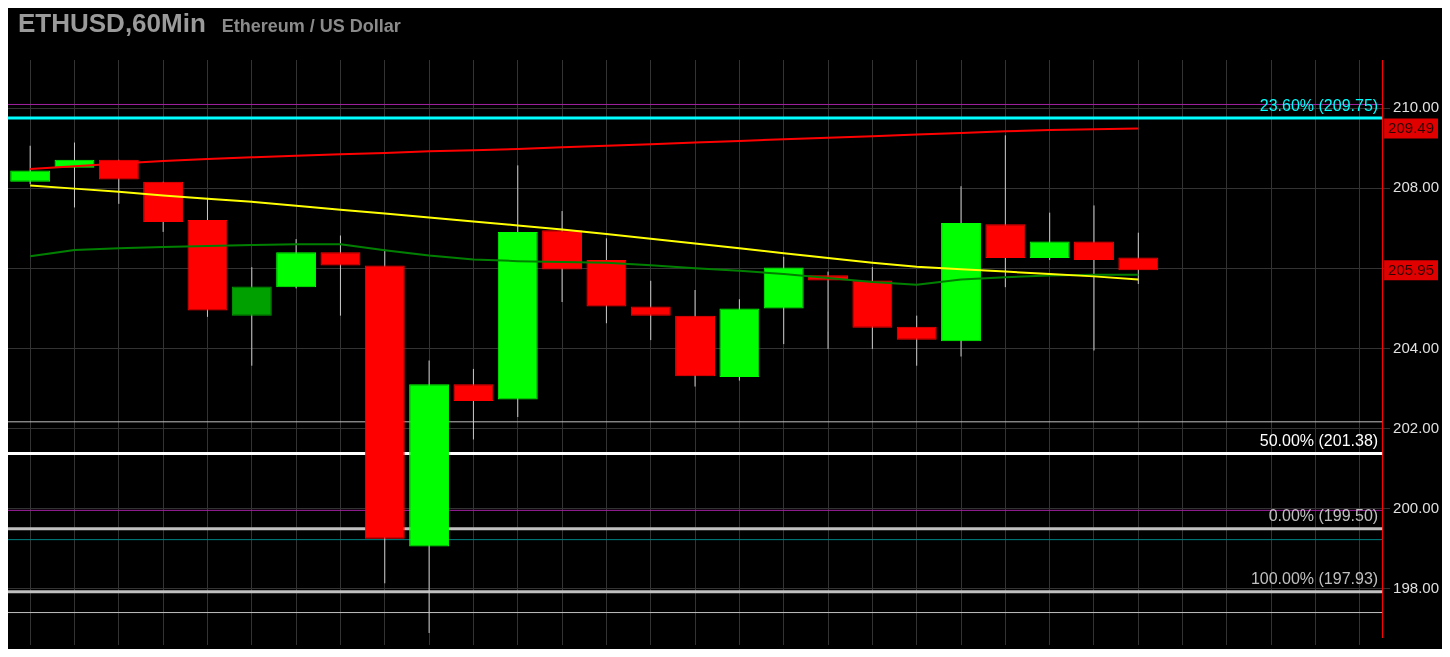 The image size is (1450, 657). I want to click on y-tick-label: 210.00, so click(1416, 107).